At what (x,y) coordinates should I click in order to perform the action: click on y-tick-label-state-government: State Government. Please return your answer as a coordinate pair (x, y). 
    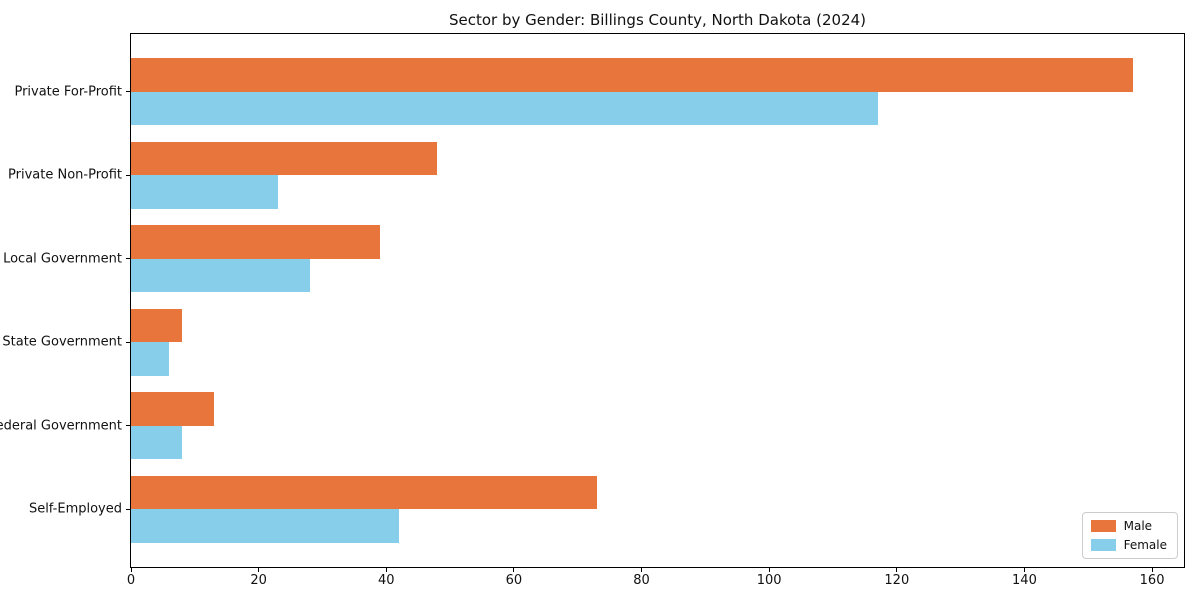
    Looking at the image, I should click on (62, 342).